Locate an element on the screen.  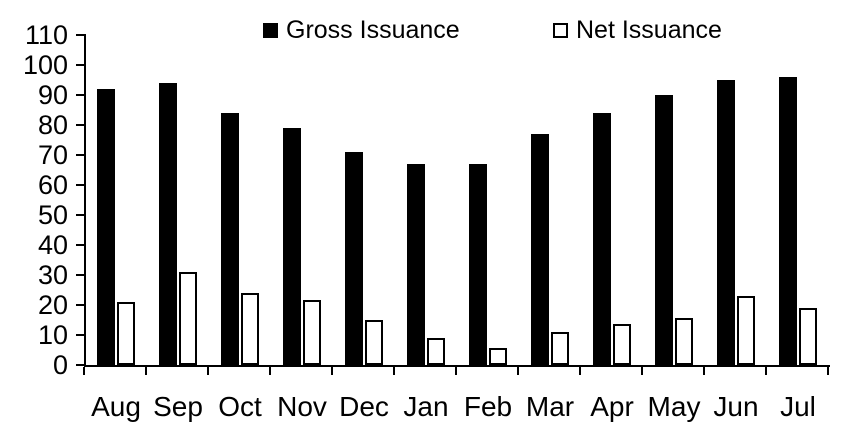
gross-issuance-bar-jul is located at coordinates (788, 221).